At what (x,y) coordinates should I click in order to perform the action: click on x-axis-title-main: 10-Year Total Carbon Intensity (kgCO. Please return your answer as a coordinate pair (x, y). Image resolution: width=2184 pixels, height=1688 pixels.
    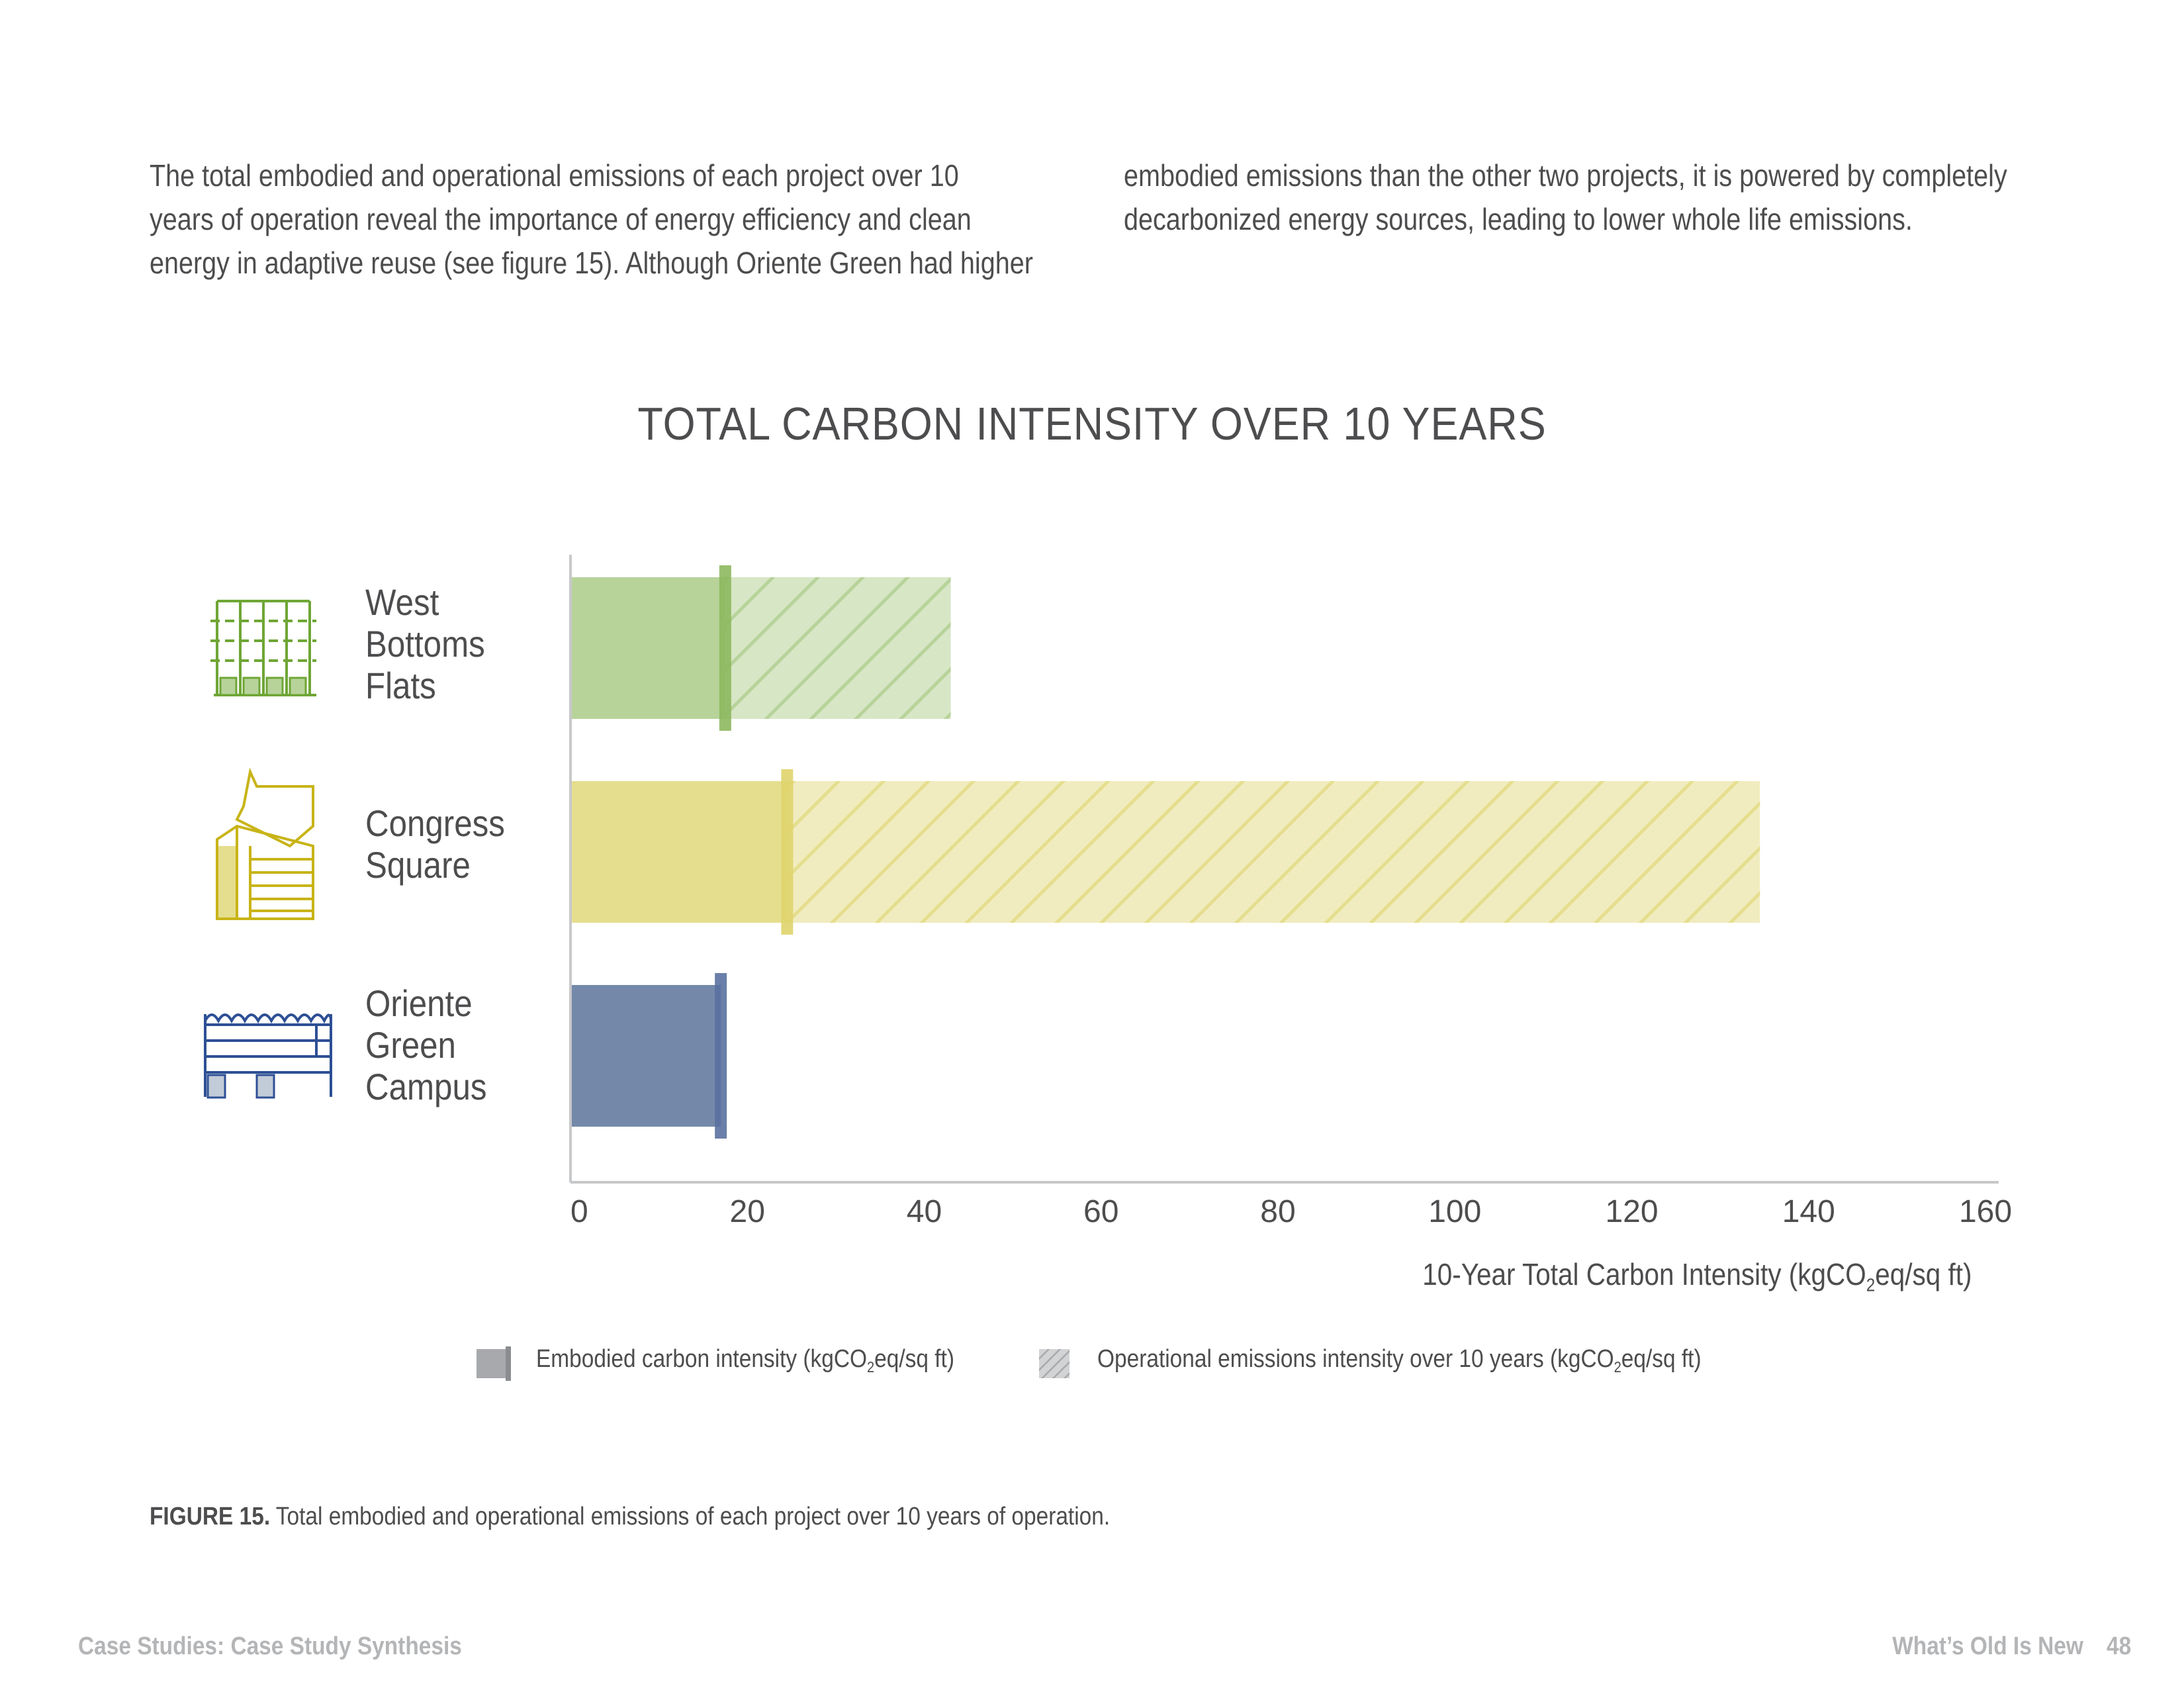
    Looking at the image, I should click on (1644, 1274).